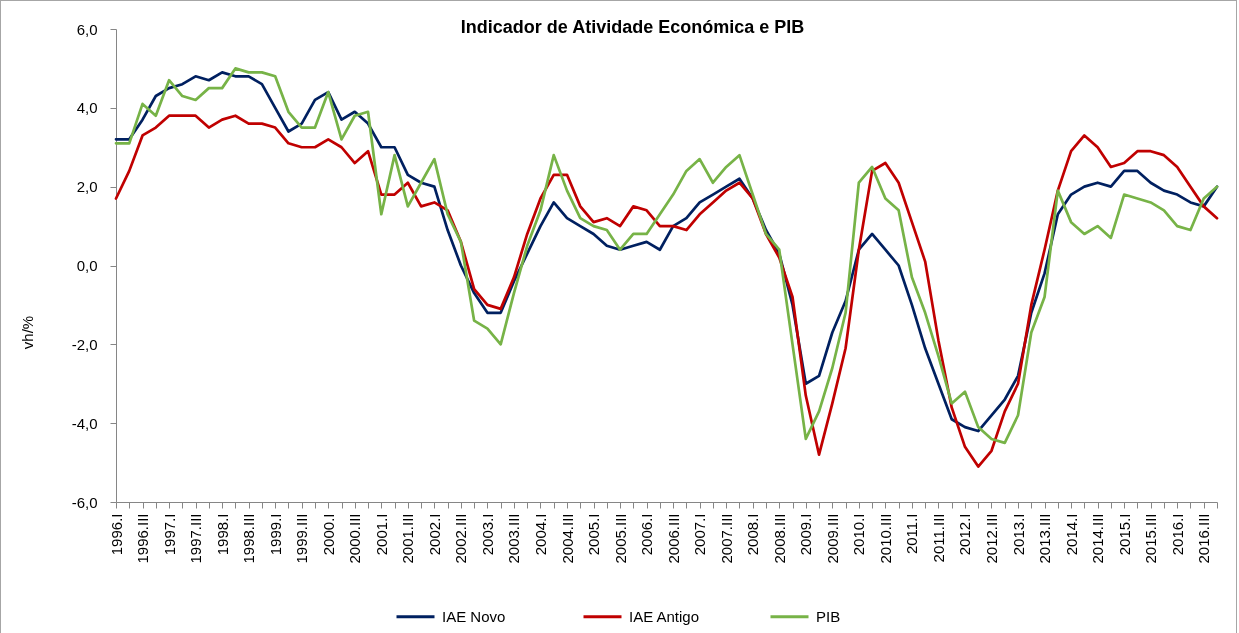  What do you see at coordinates (1045, 538) in the screenshot?
I see `x-tick-label: 2013.III` at bounding box center [1045, 538].